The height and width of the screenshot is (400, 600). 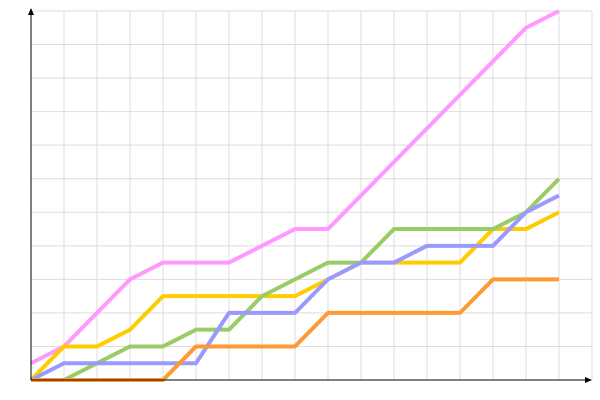 What do you see at coordinates (588, 380) in the screenshot?
I see `x-axis-arrow` at bounding box center [588, 380].